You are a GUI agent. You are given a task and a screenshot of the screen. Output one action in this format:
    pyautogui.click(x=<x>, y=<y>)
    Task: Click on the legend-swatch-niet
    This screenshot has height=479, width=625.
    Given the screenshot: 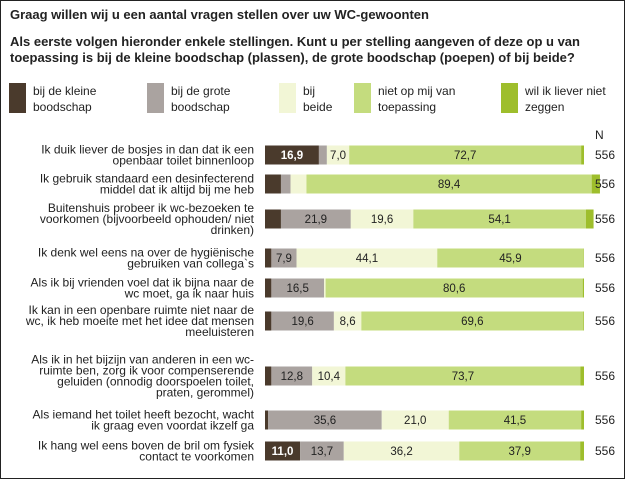 What is the action you would take?
    pyautogui.click(x=362, y=98)
    